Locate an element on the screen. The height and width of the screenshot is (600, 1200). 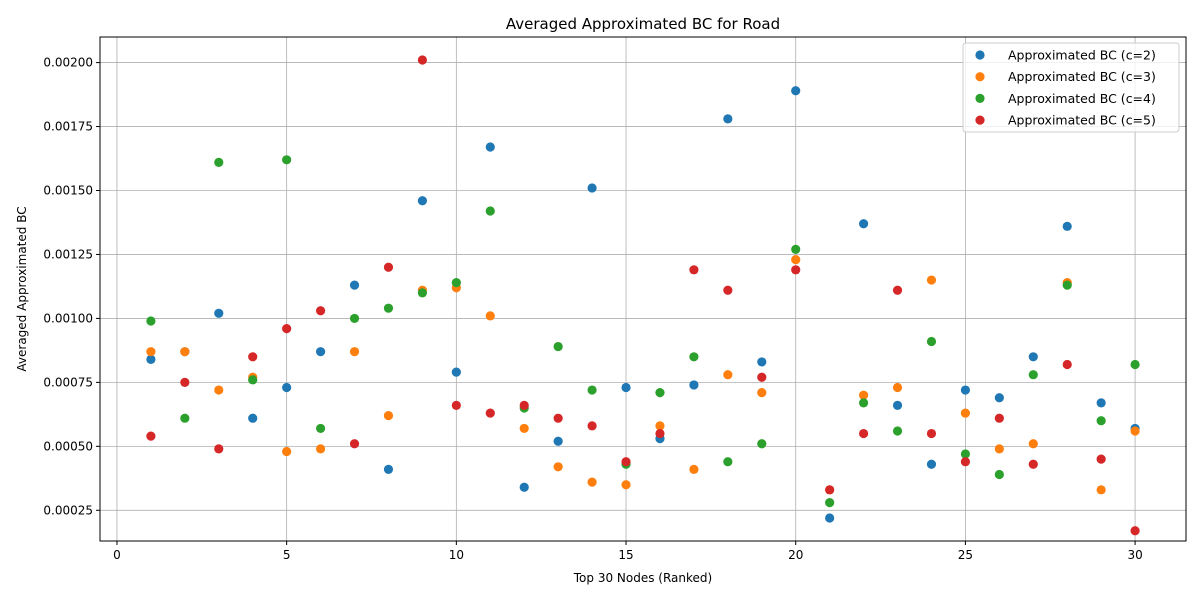
legend-label: Approximated BC (c=5) is located at coordinates (1082, 120).